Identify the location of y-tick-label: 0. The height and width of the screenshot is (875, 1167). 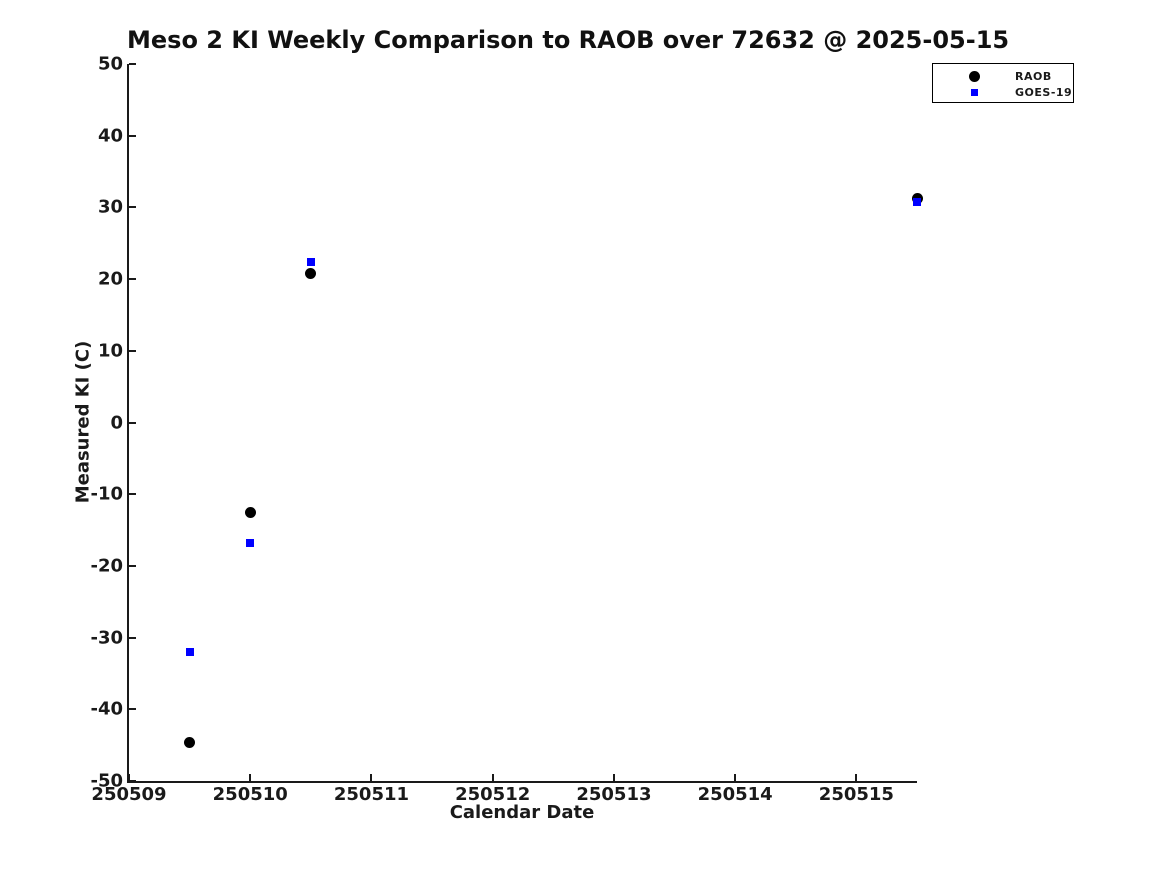
(116, 422).